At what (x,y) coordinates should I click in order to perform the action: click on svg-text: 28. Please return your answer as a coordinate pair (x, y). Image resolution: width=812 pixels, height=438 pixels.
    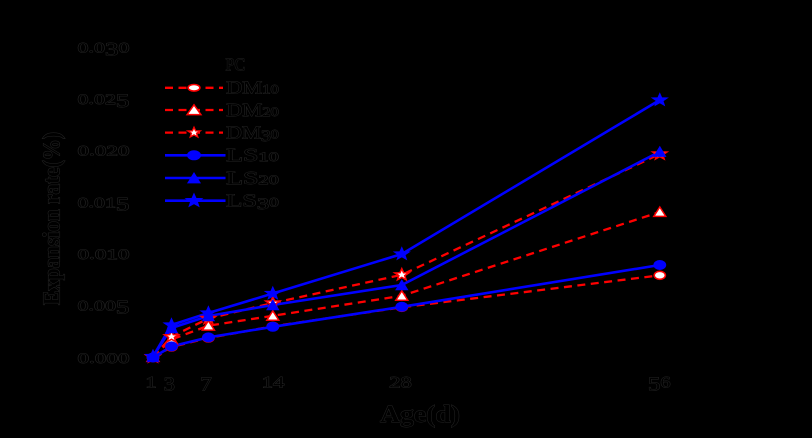
    Looking at the image, I should click on (400, 382).